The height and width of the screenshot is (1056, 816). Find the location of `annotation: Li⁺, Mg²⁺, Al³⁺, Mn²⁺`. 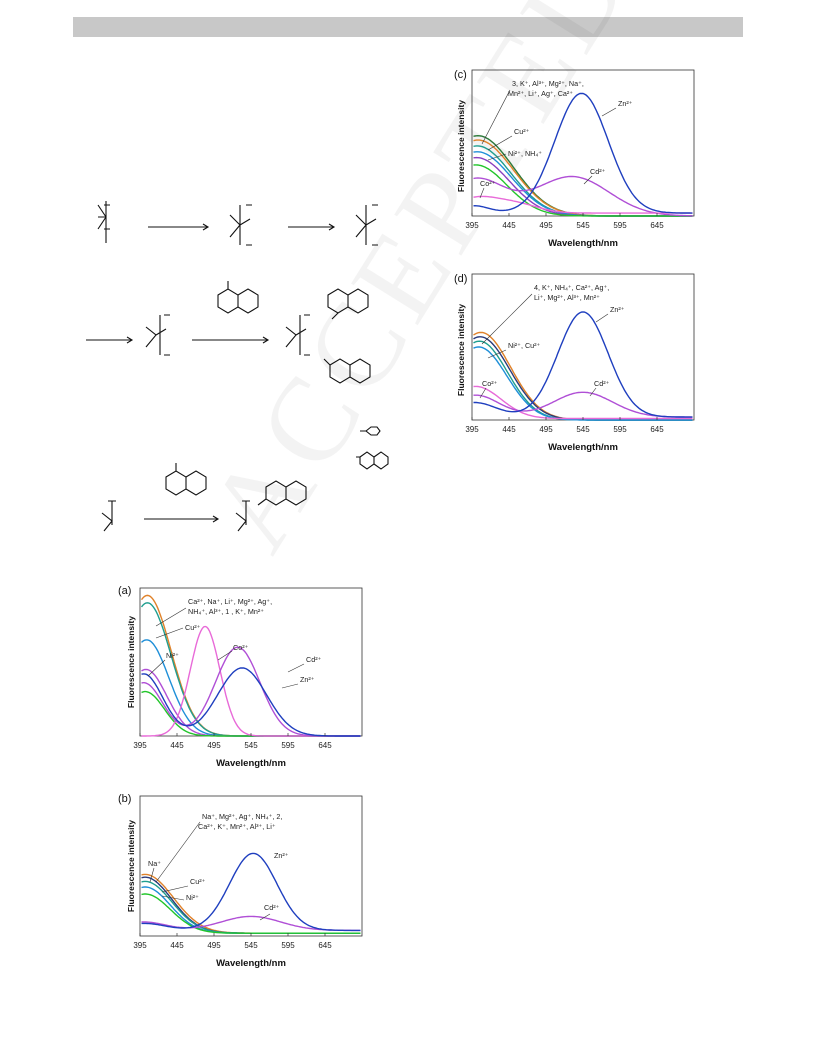

annotation: Li⁺, Mg²⁺, Al³⁺, Mn²⁺ is located at coordinates (567, 297).